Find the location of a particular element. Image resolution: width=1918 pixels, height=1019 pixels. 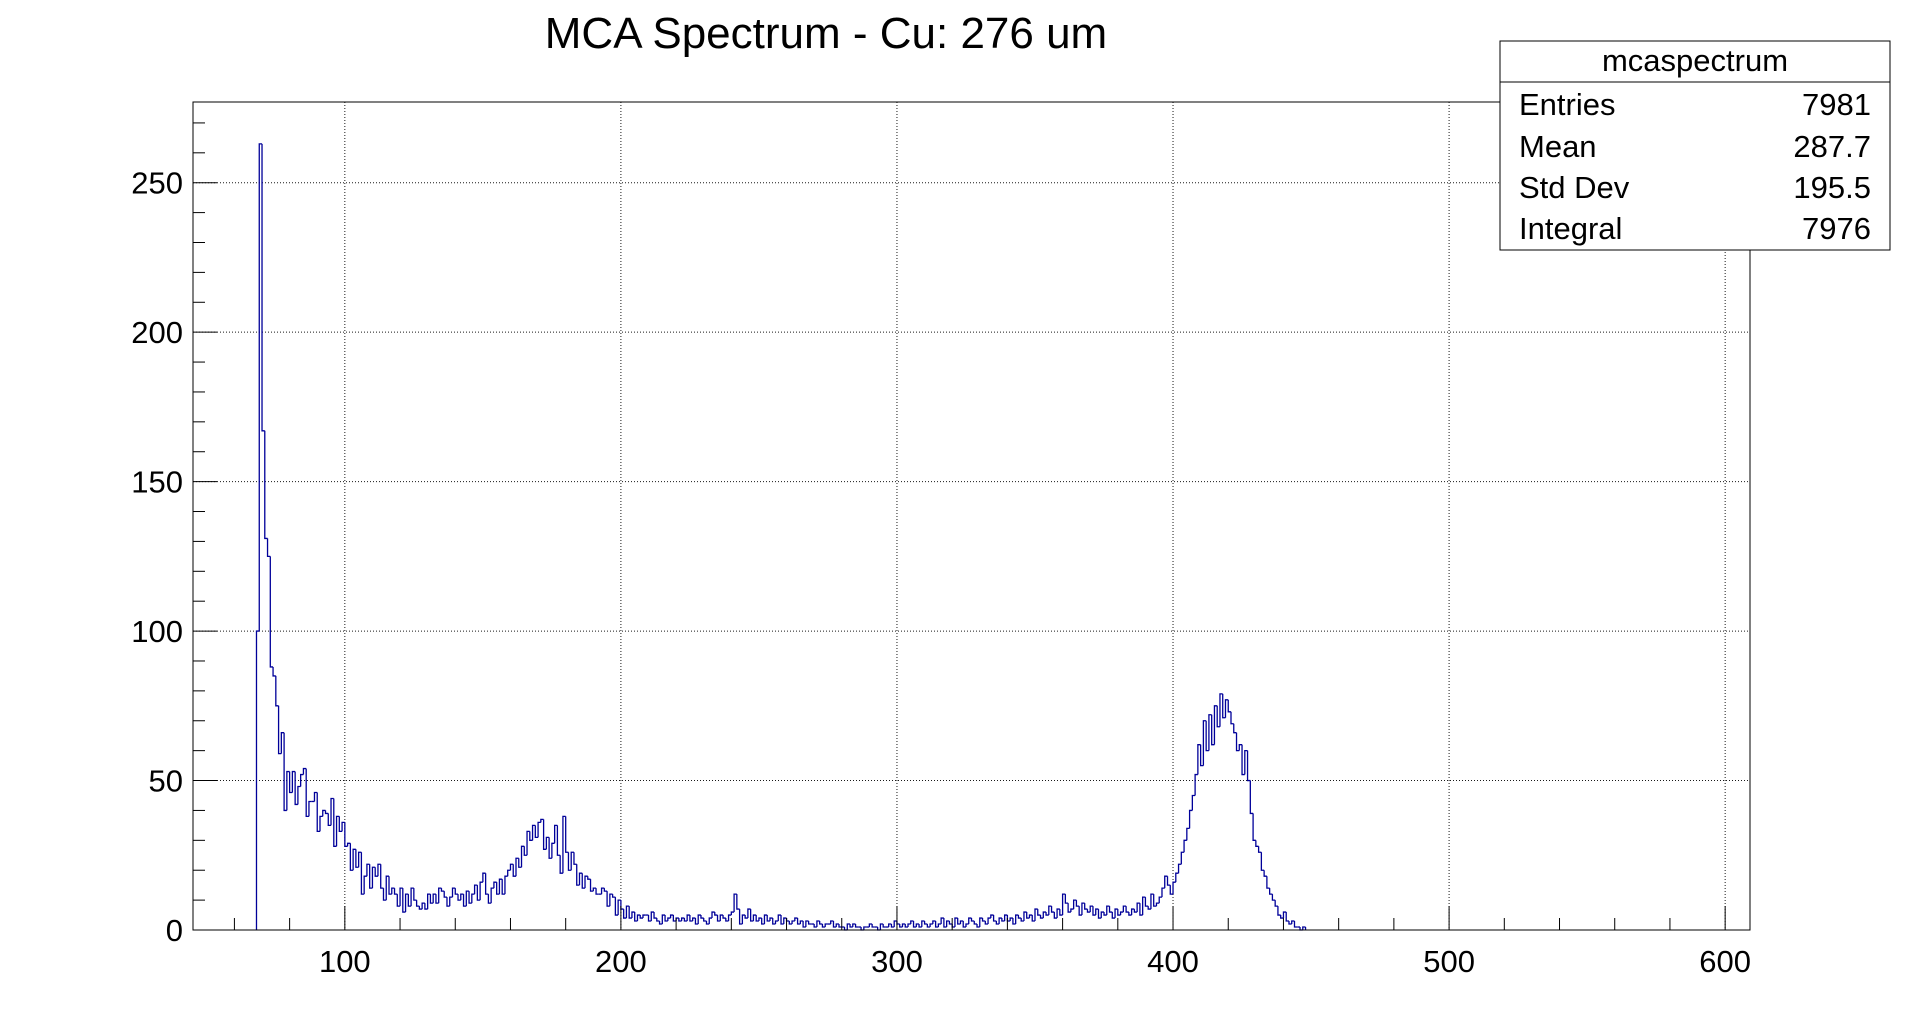

x-tick-label: 600 is located at coordinates (1725, 961).